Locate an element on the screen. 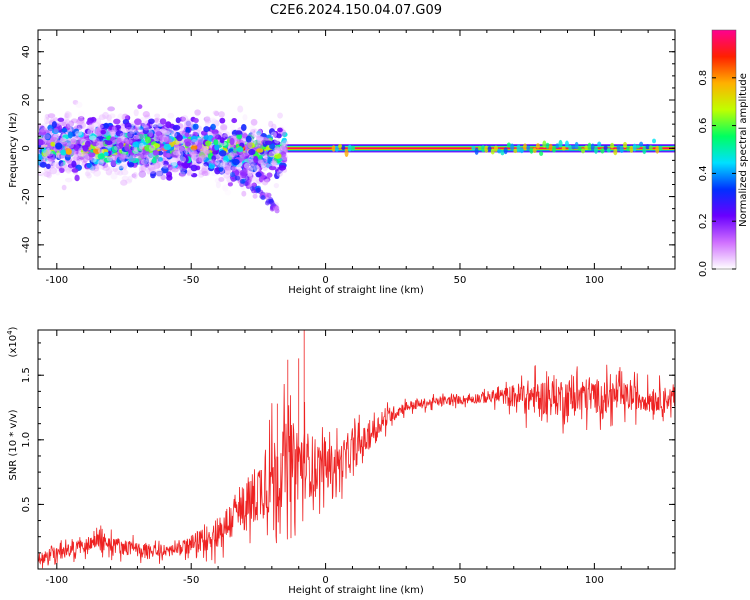  x-tick-label: 0 is located at coordinates (325, 280).